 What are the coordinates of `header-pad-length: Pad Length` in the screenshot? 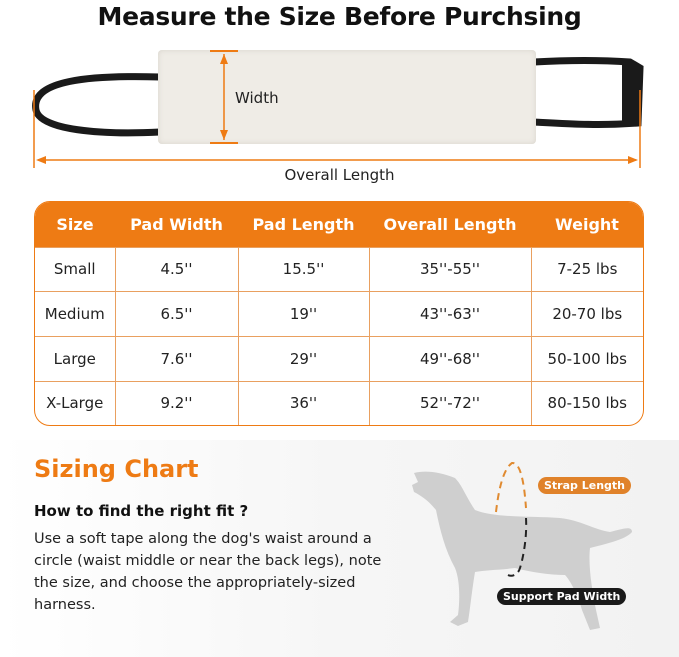 It's located at (303, 224).